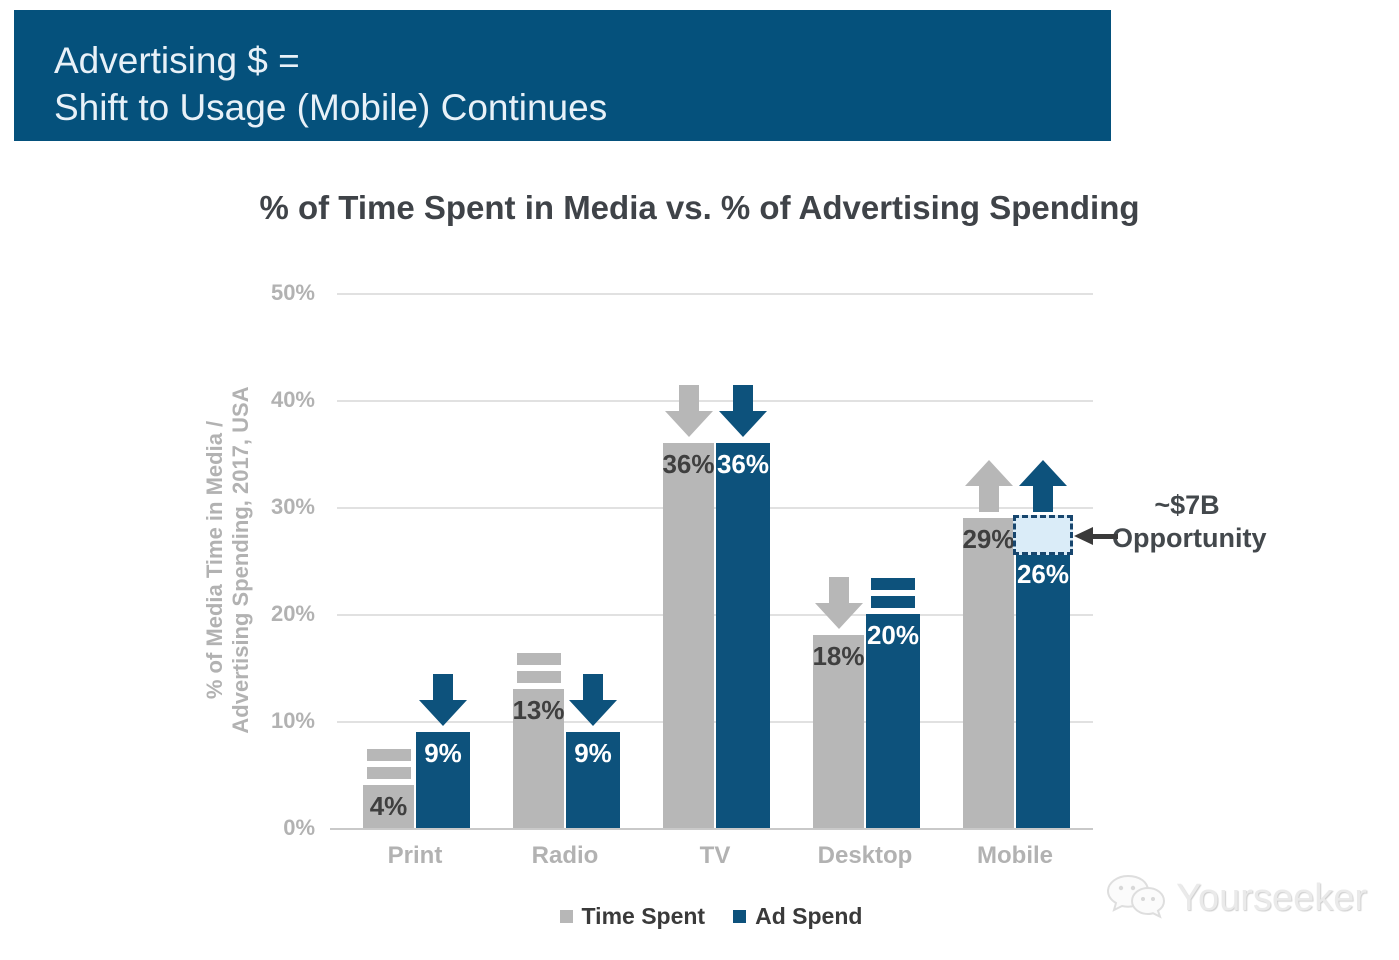  Describe the element at coordinates (593, 699) in the screenshot. I see `trend-down-icon-radio-ad-spend` at that location.